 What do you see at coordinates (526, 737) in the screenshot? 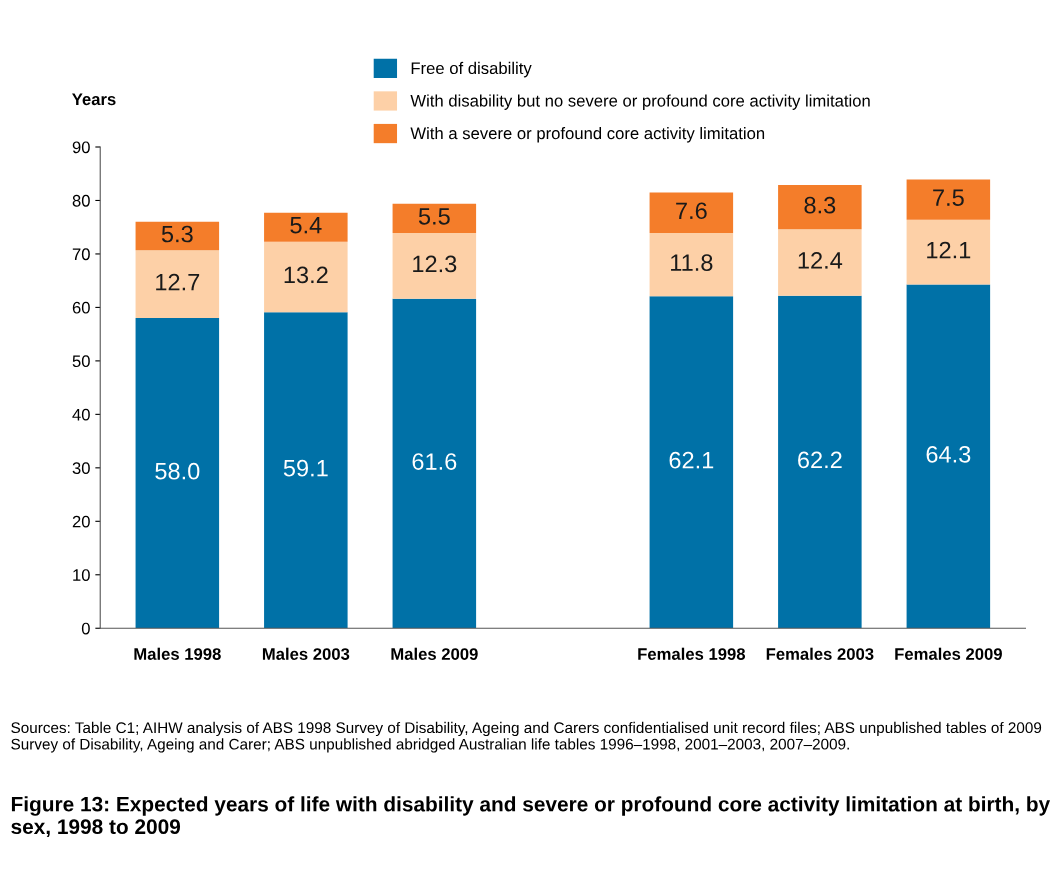
I see `source-note: Sources: Table C1; AIHW analysis of ABS 1998 Survey of Disability, Ageing and Carers confidentialised unit record files; ABS unpublished tables of 2009 Survey of Disability, Ageing and Carer; ABS unpublished abridged Australian life tables 1996–1998, 2001–2003, 2007–2009.` at bounding box center [526, 737].